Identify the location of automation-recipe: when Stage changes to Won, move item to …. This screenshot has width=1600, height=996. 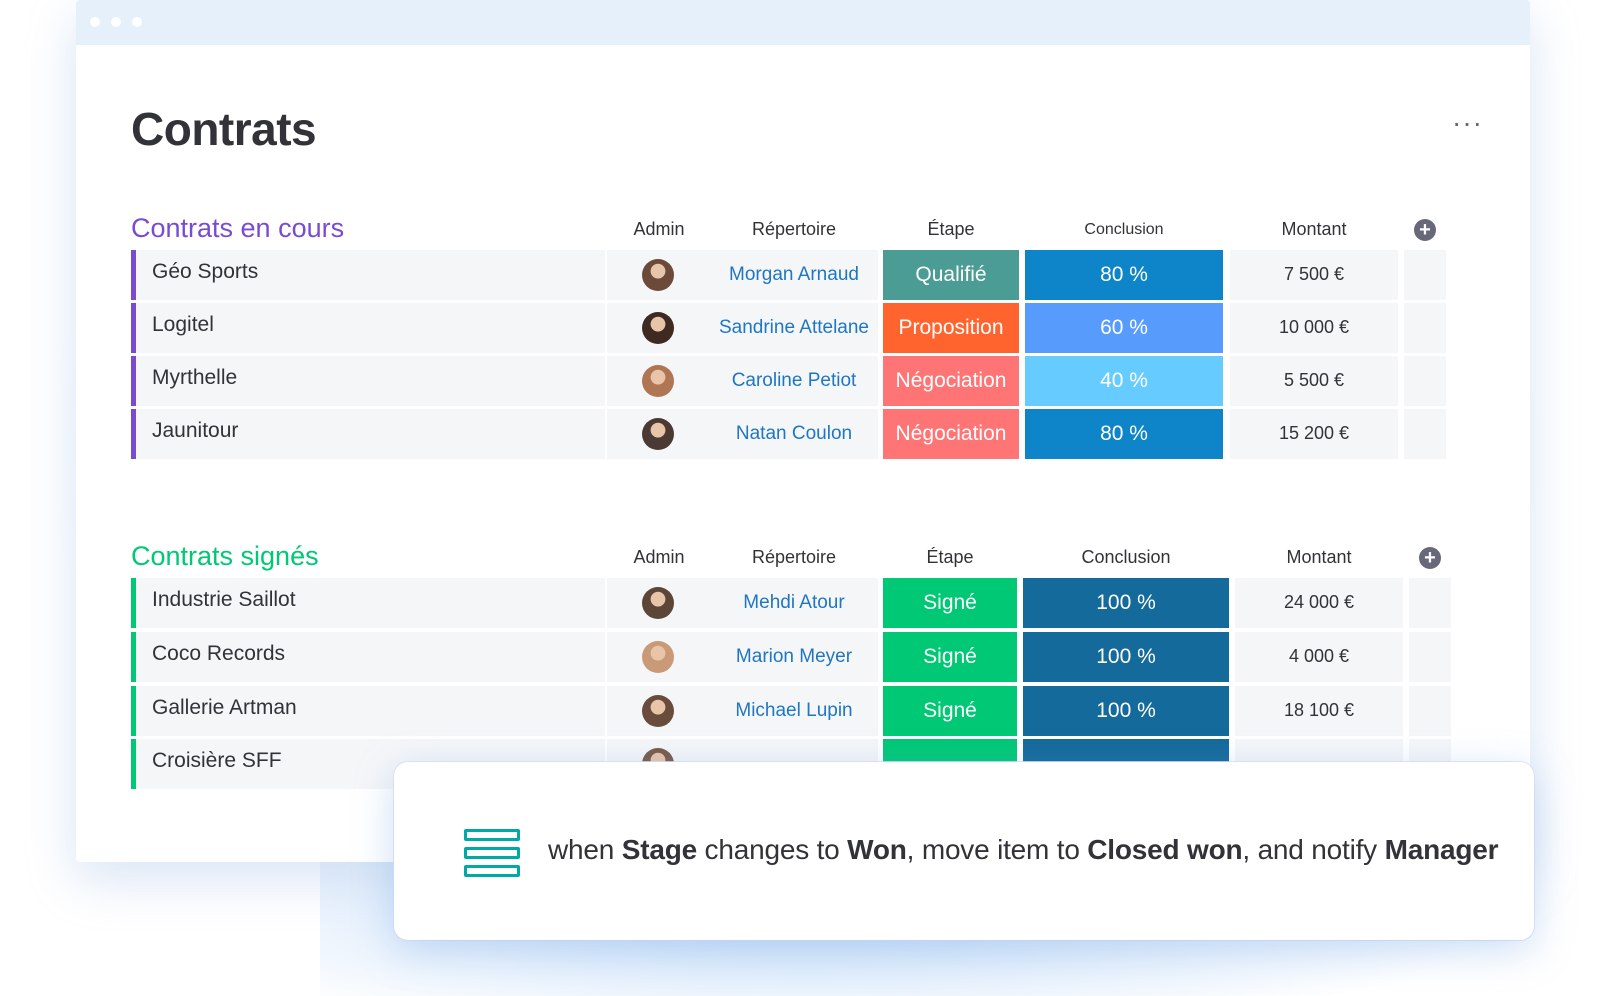
(1023, 849).